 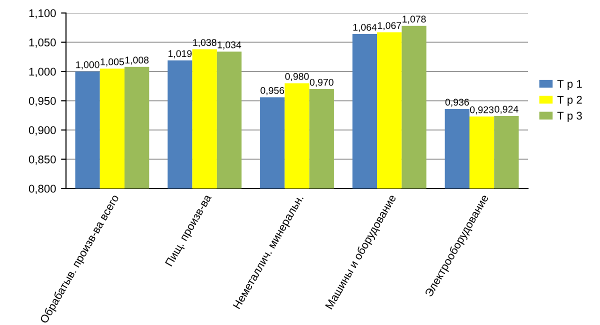 I want to click on data-label: 1,008, so click(x=137, y=60).